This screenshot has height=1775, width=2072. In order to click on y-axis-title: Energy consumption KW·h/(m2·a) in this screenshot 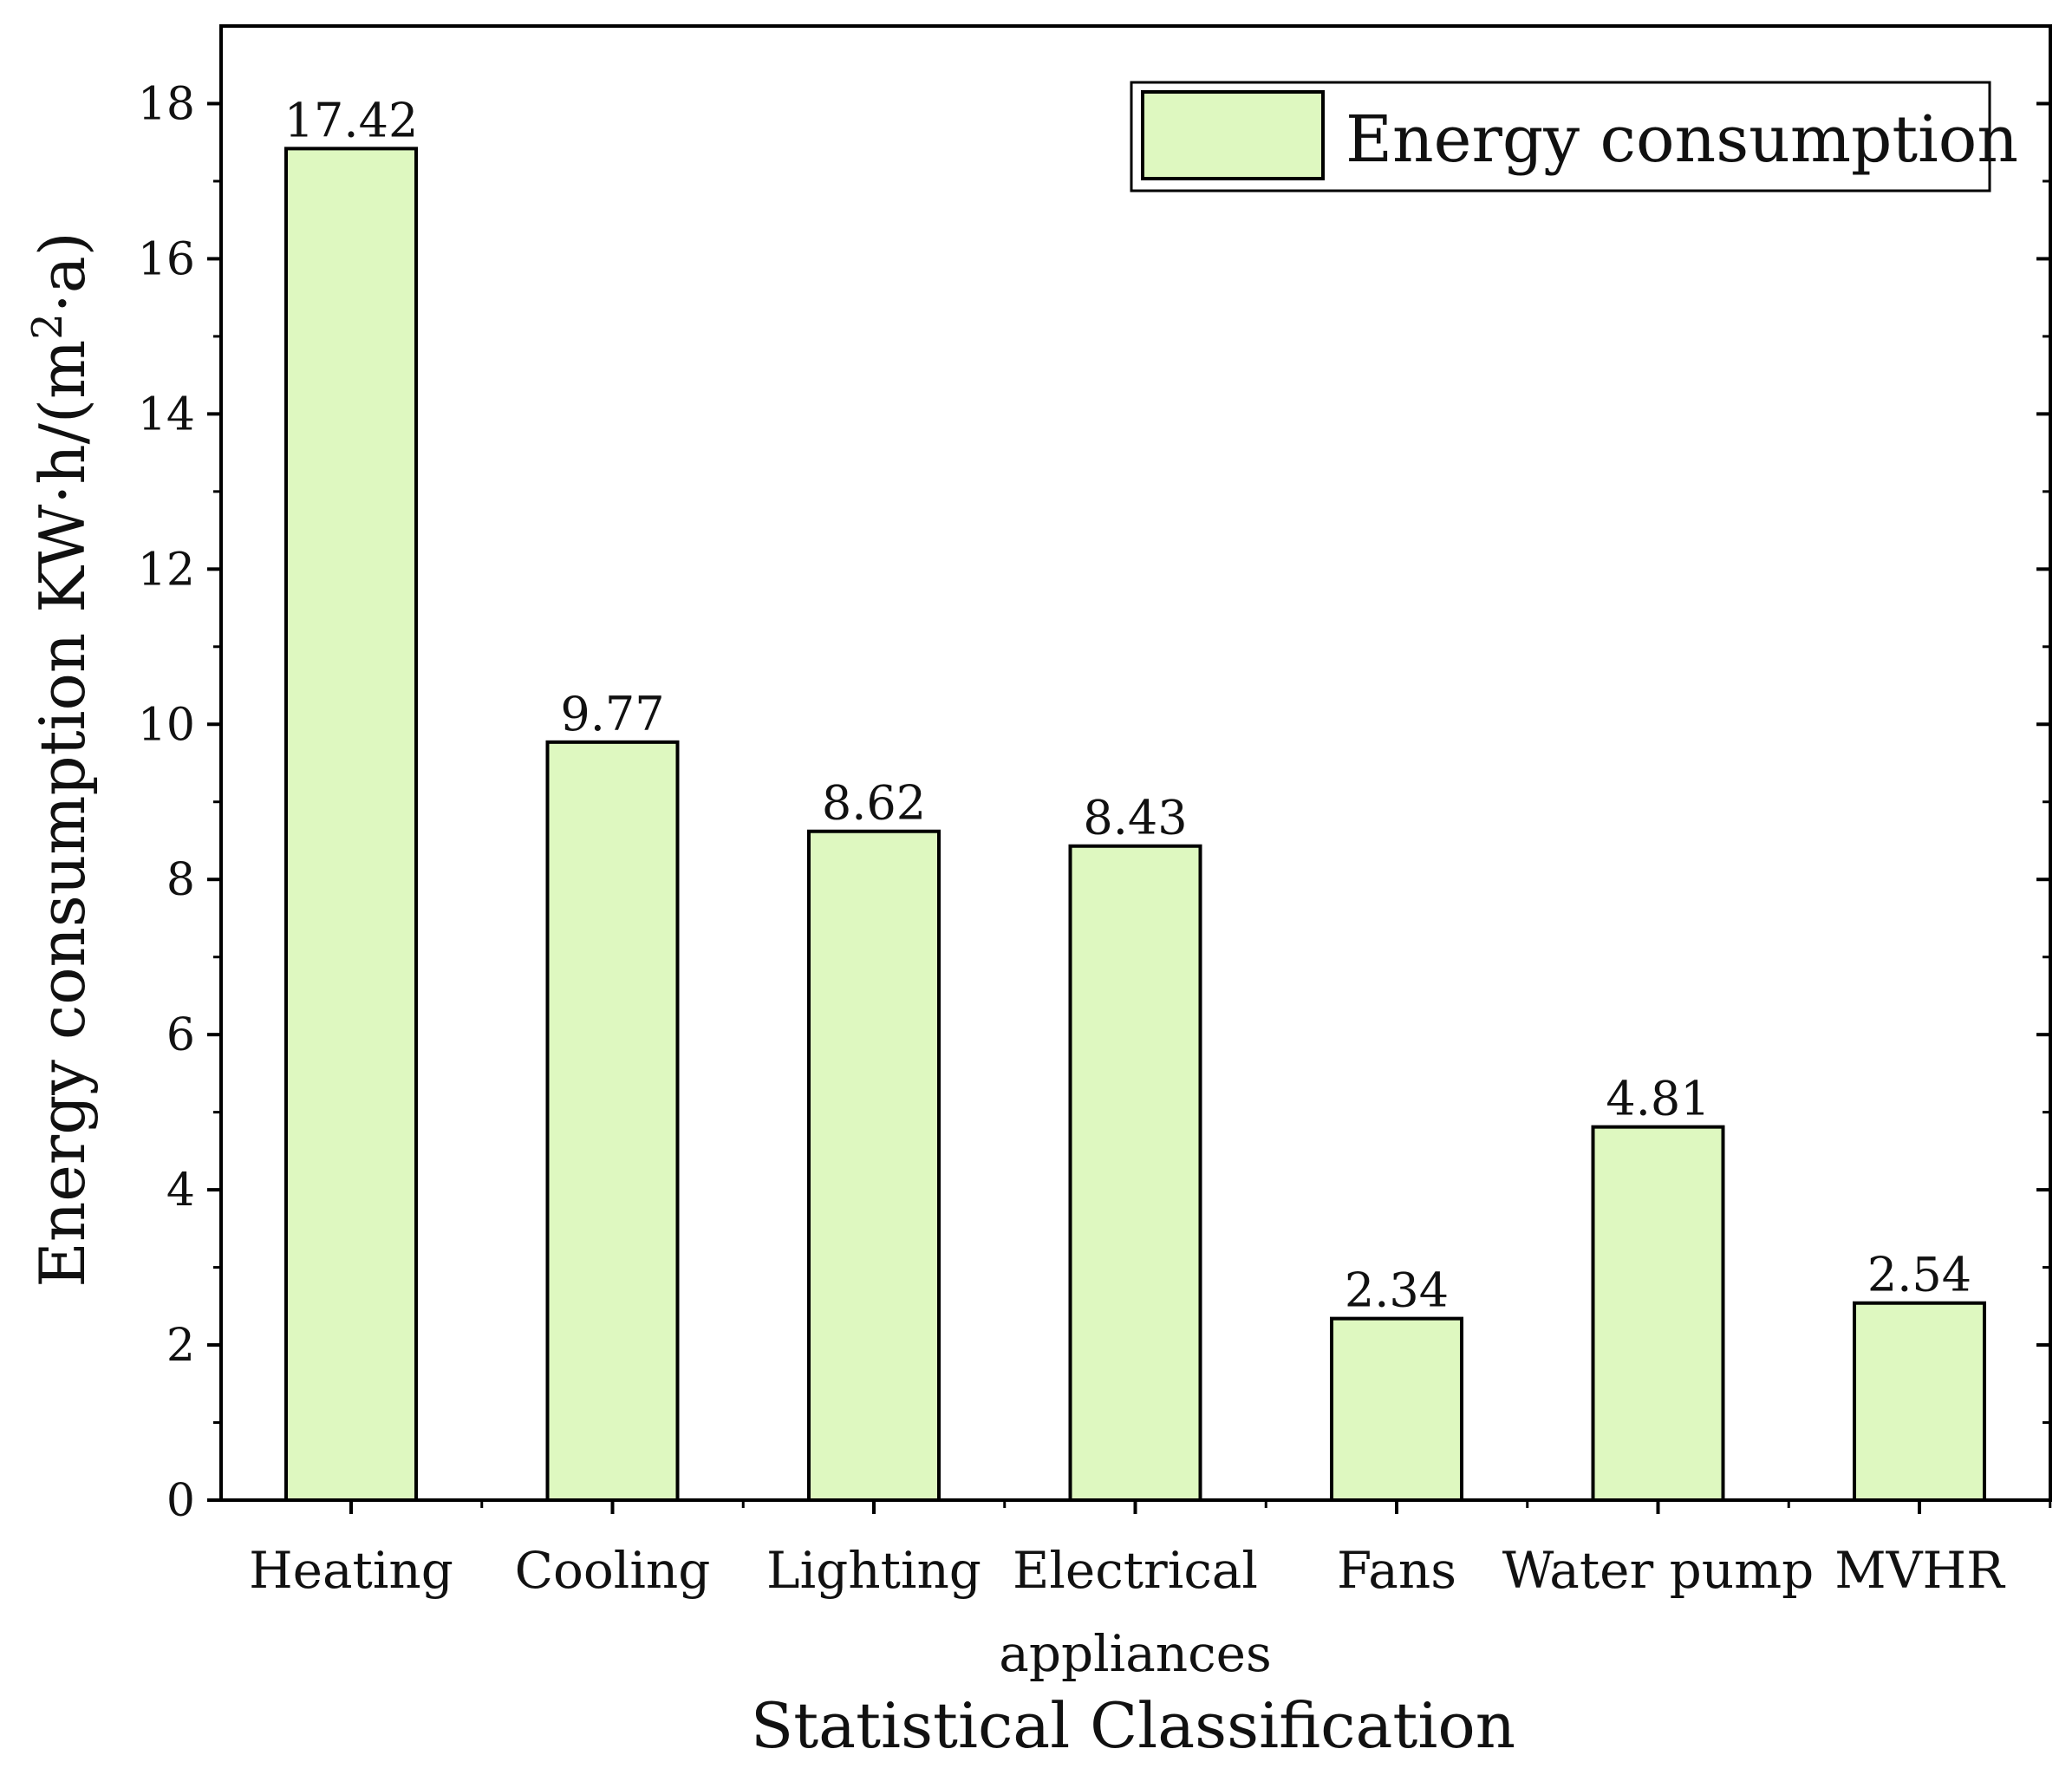, I will do `click(61, 759)`.